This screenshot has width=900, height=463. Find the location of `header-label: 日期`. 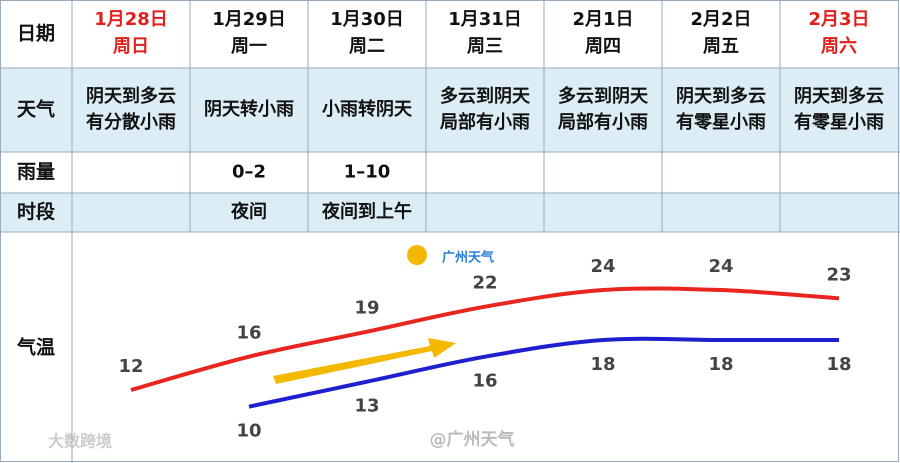

header-label: 日期 is located at coordinates (36, 34).